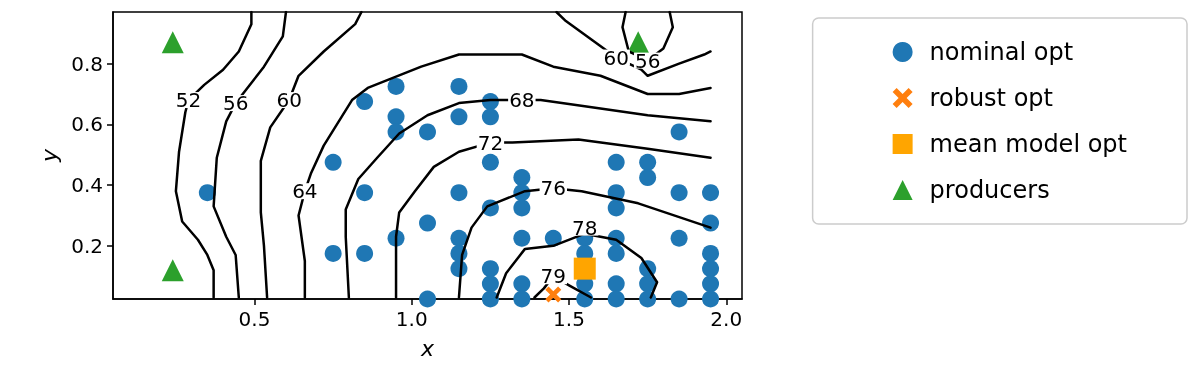  What do you see at coordinates (87, 63) in the screenshot?
I see `y-tick-label: 0.8` at bounding box center [87, 63].